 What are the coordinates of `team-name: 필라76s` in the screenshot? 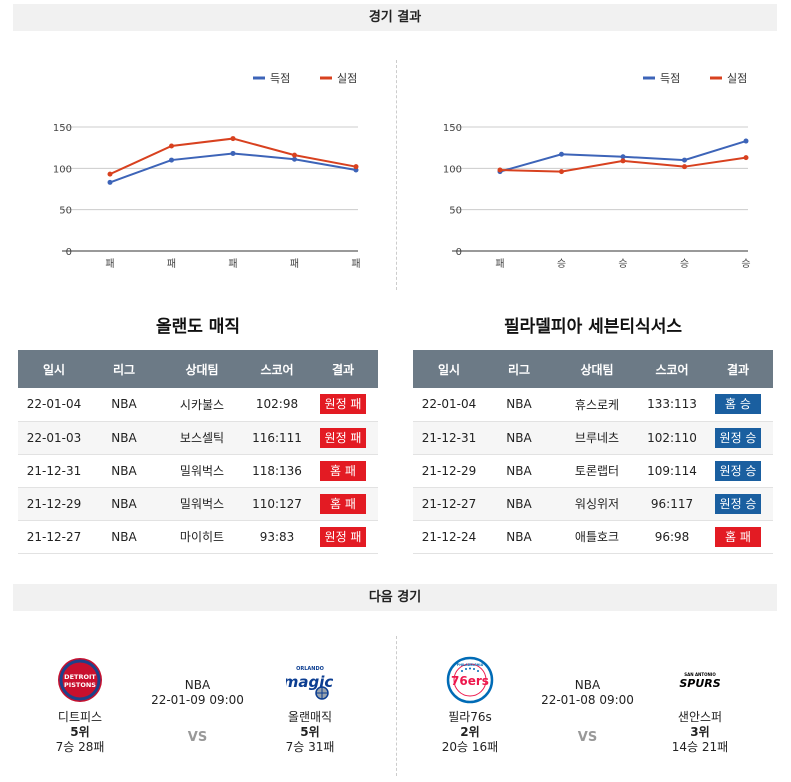 It's located at (470, 717).